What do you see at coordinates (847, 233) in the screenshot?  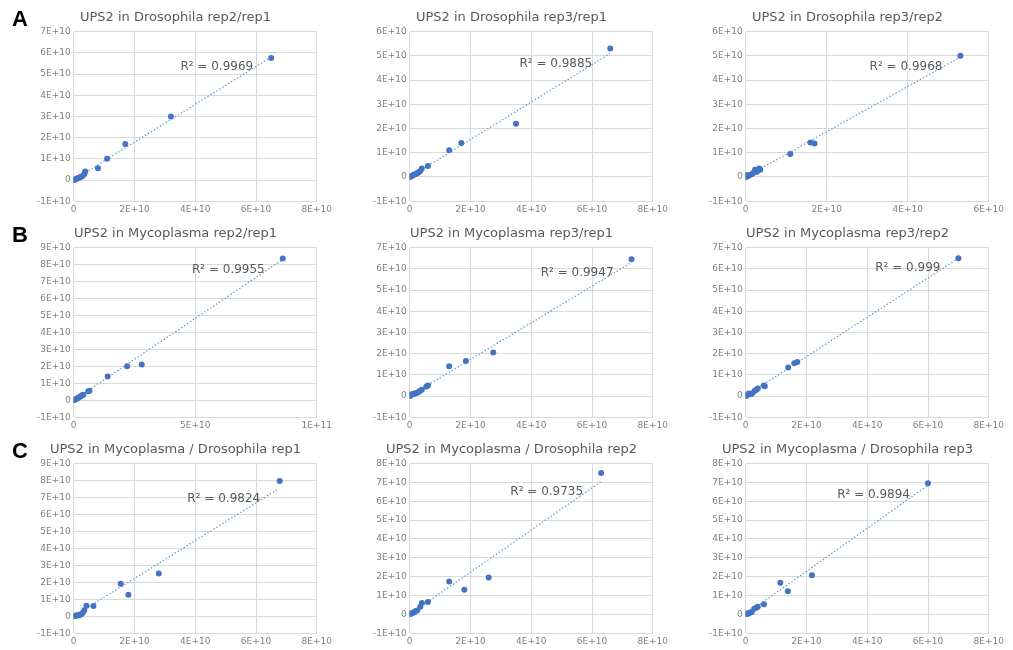 I see `chart-title: UPS2 in Mycoplasma rep3/rep2` at bounding box center [847, 233].